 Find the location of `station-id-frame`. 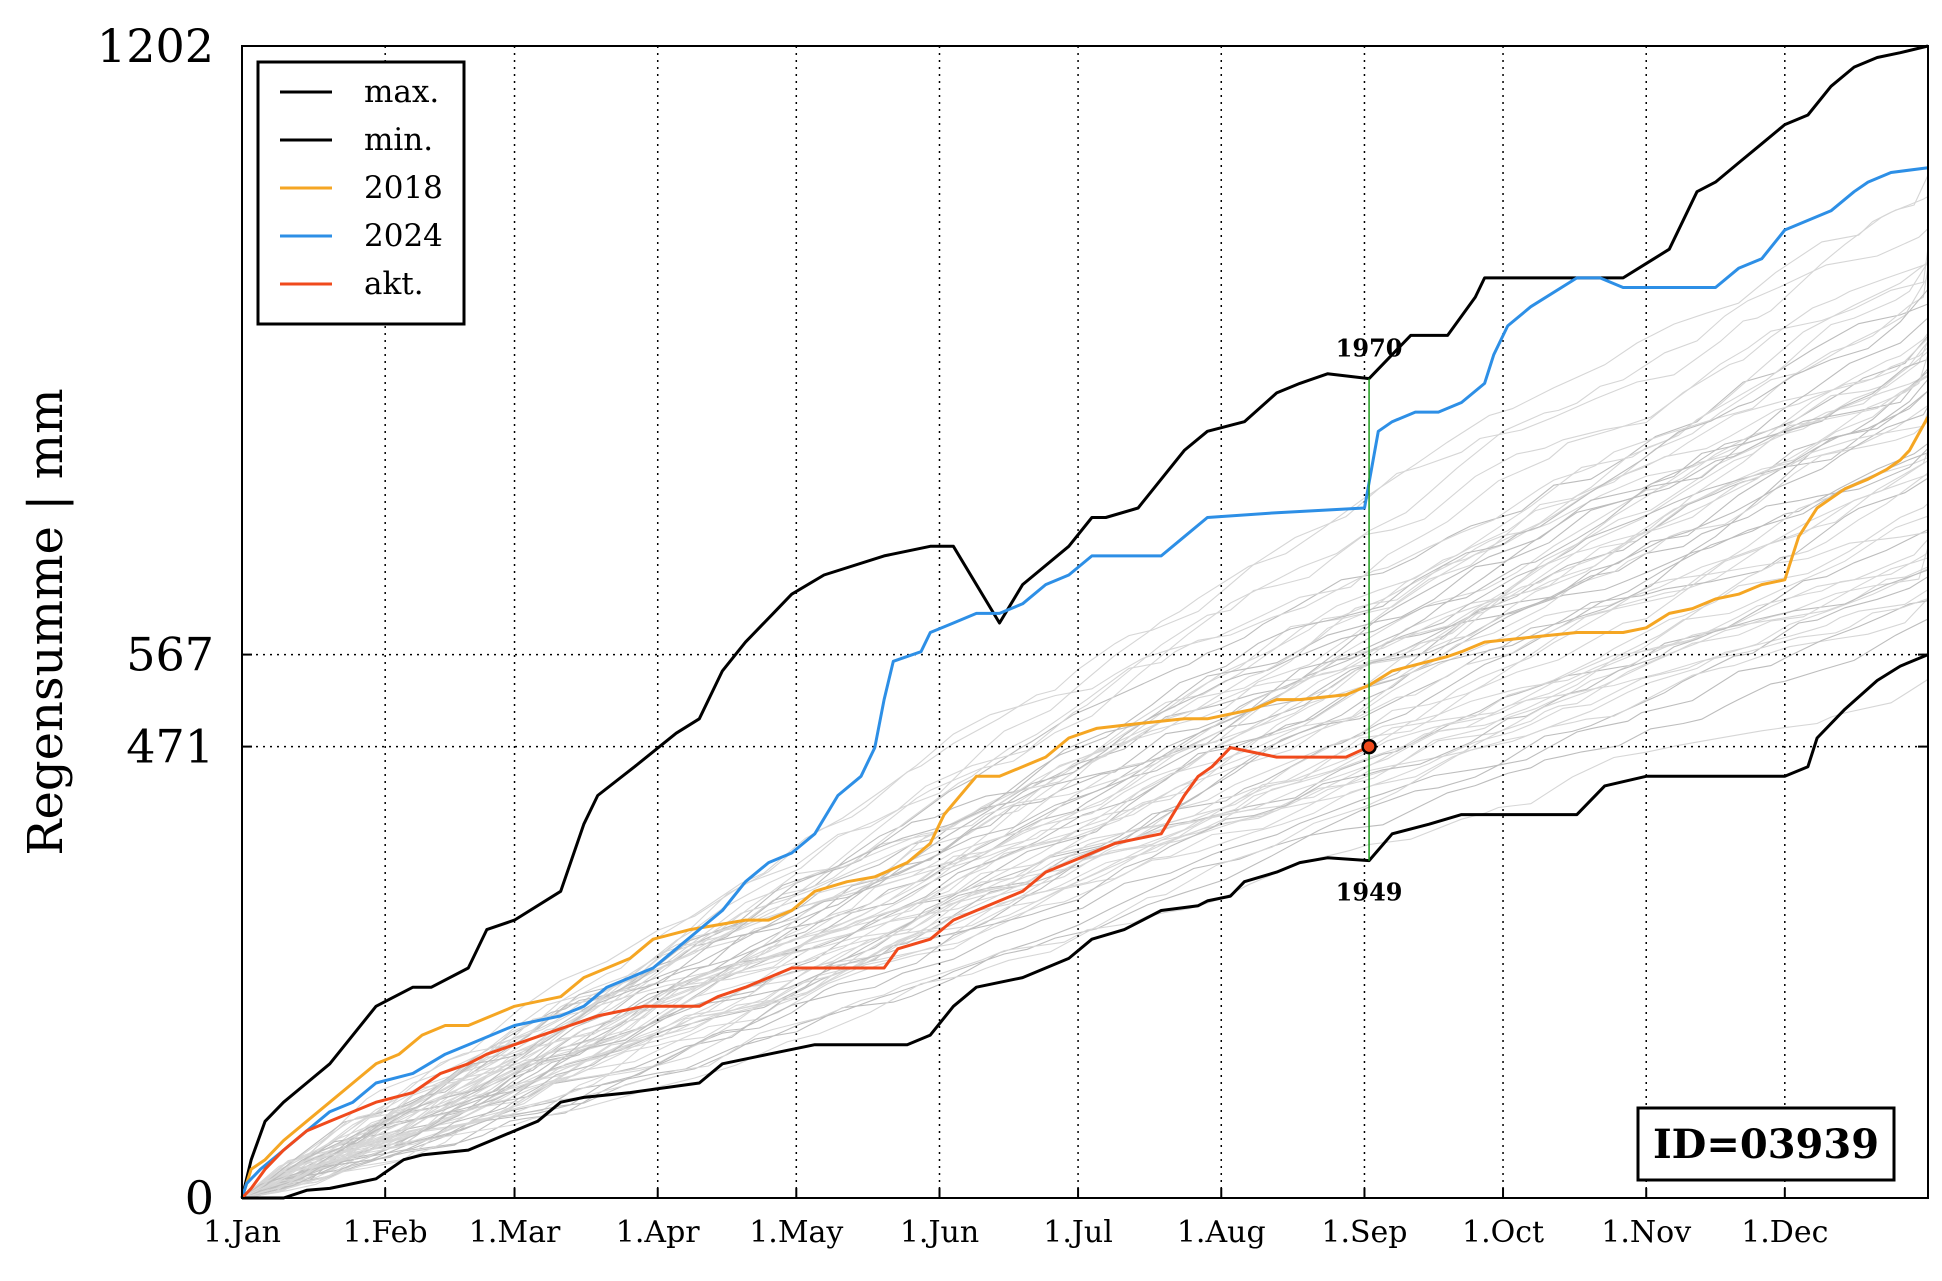

station-id-frame is located at coordinates (1766, 1144).